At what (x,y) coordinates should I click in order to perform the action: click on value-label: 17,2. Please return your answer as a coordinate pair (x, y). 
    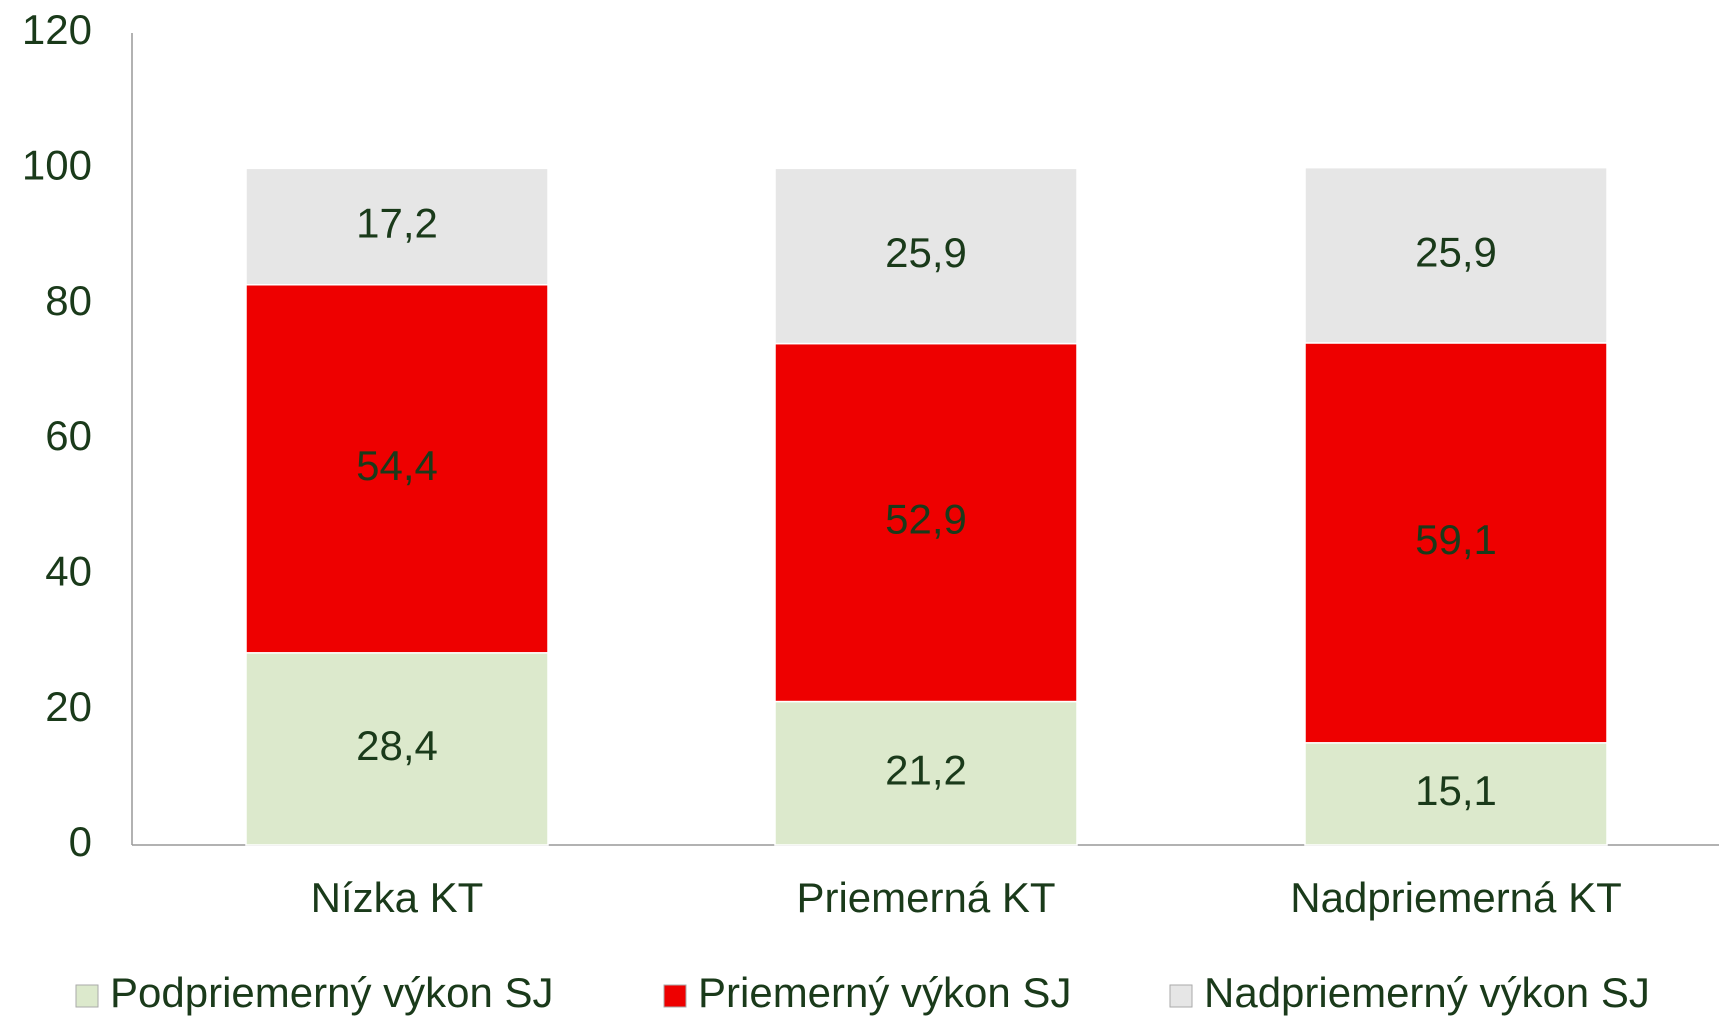
    Looking at the image, I should click on (397, 223).